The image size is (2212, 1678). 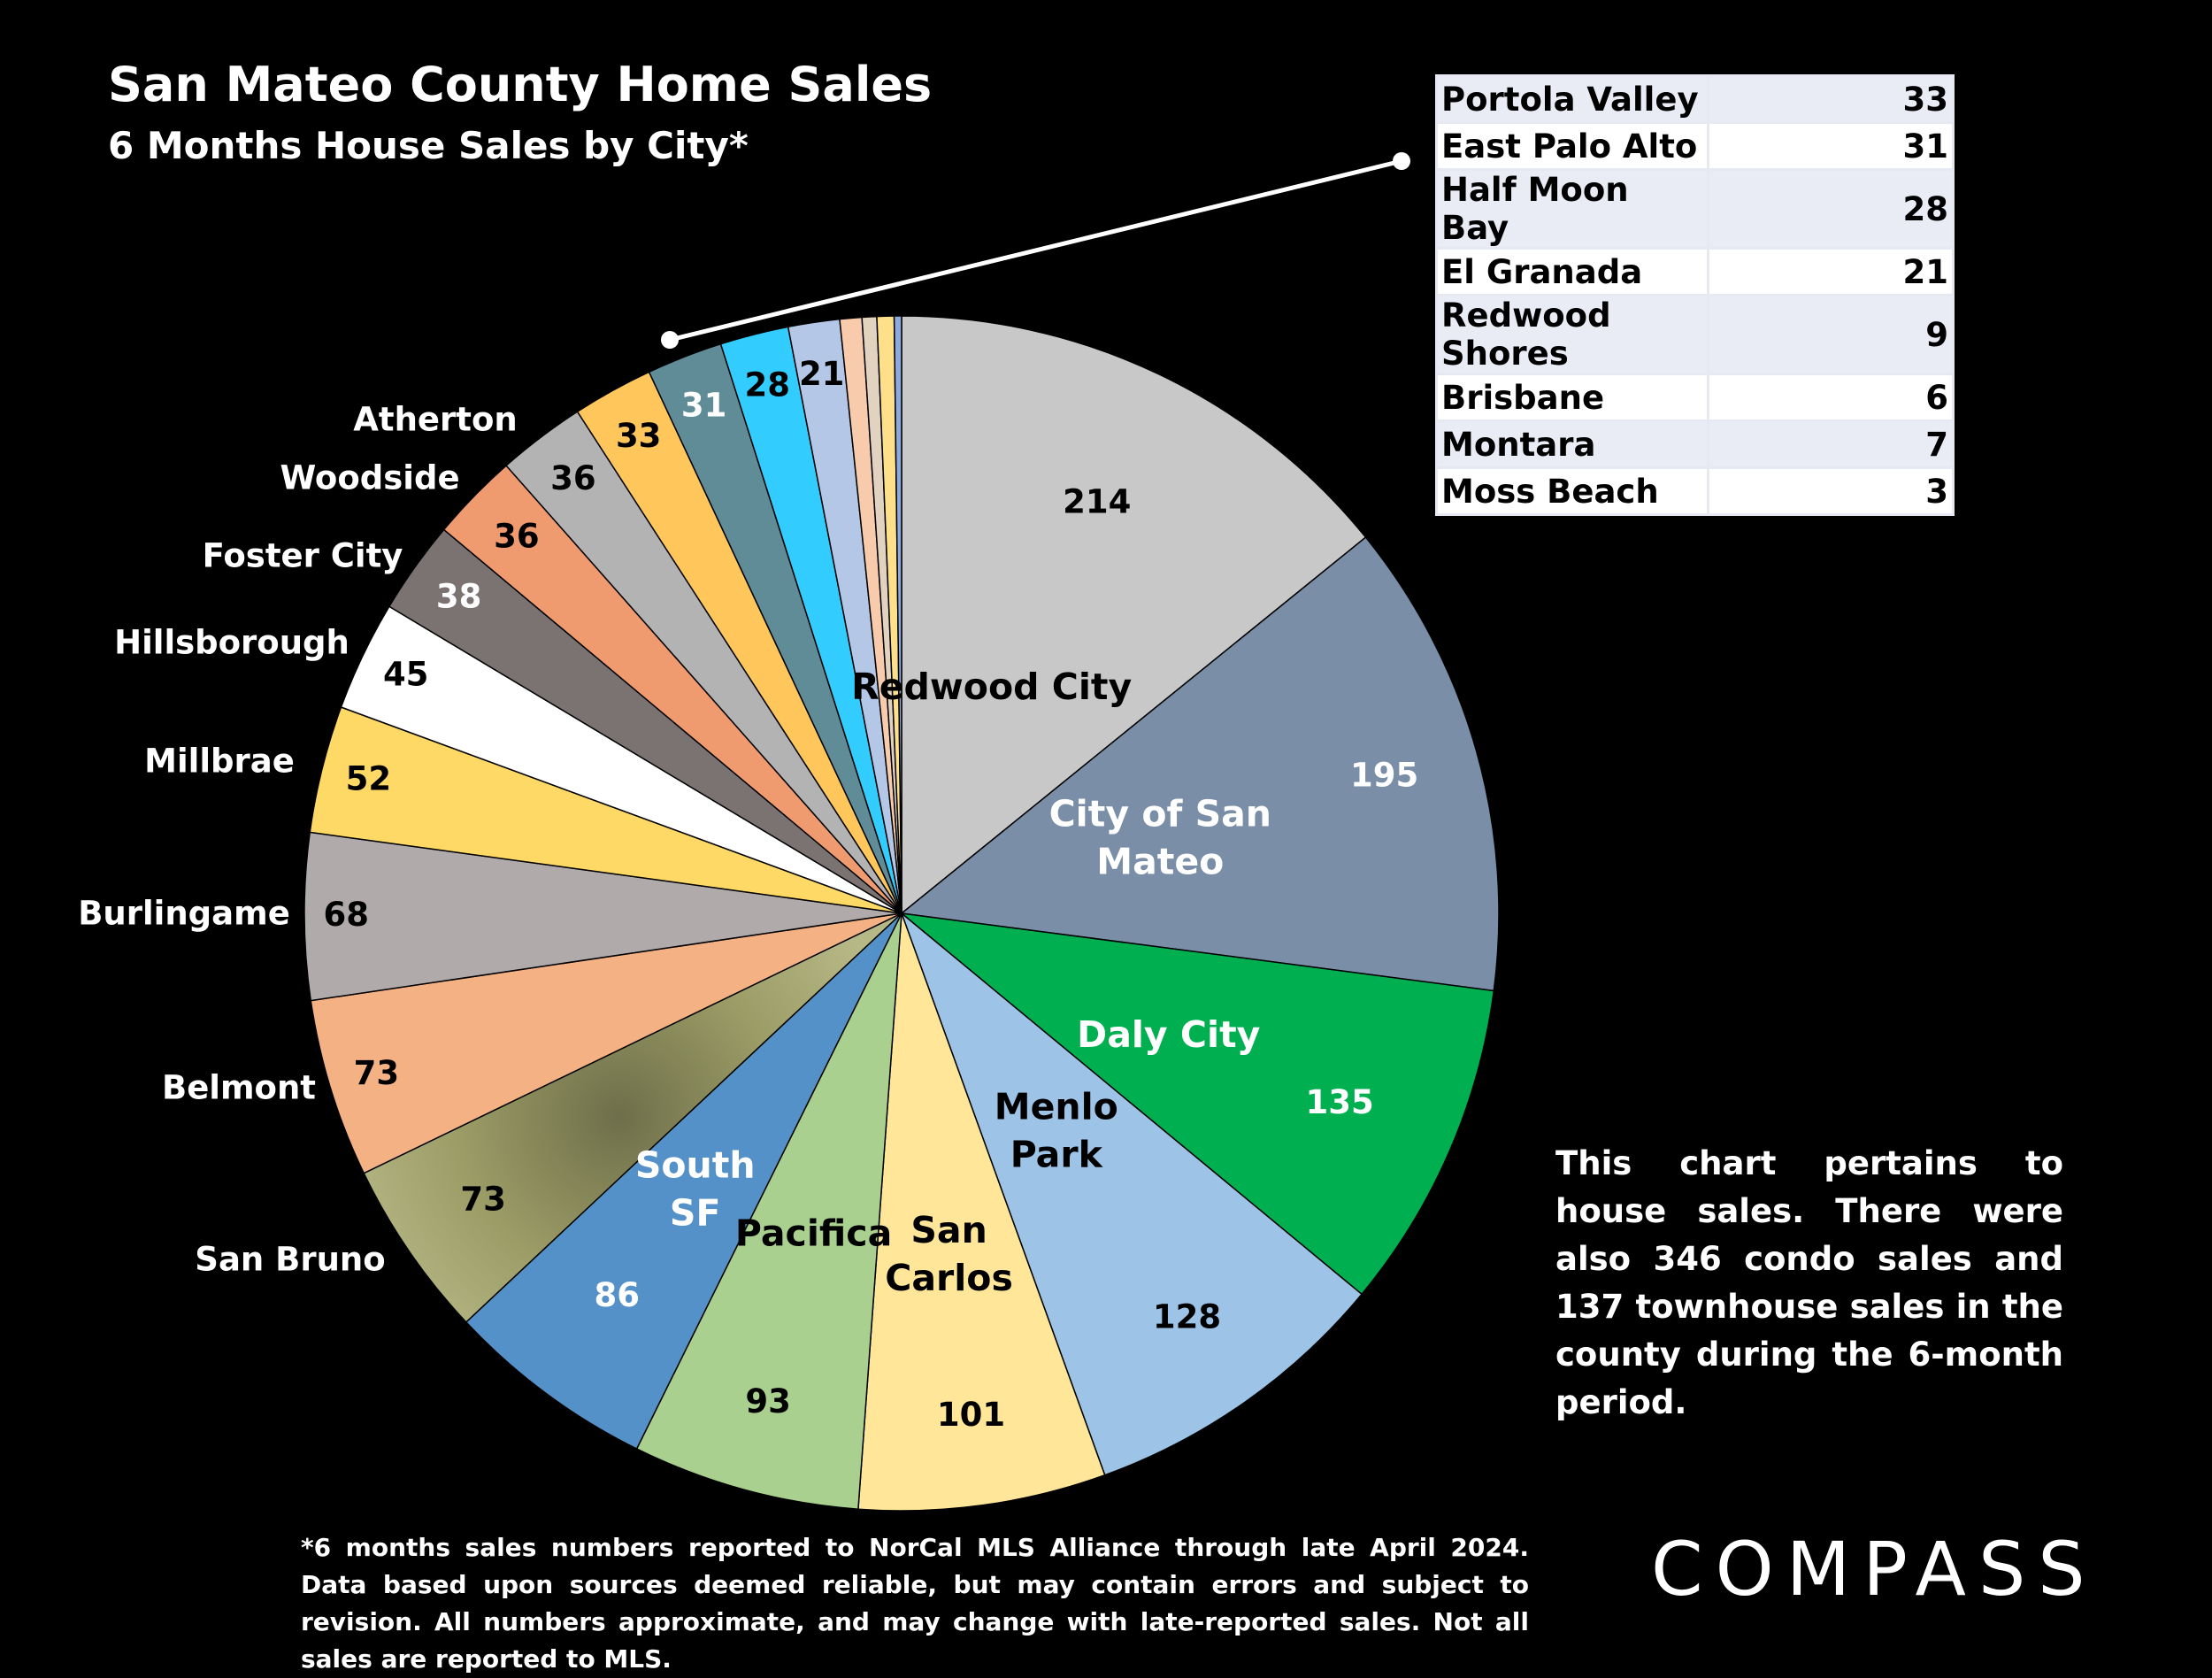 What do you see at coordinates (184, 914) in the screenshot?
I see `category-label: Burlingame` at bounding box center [184, 914].